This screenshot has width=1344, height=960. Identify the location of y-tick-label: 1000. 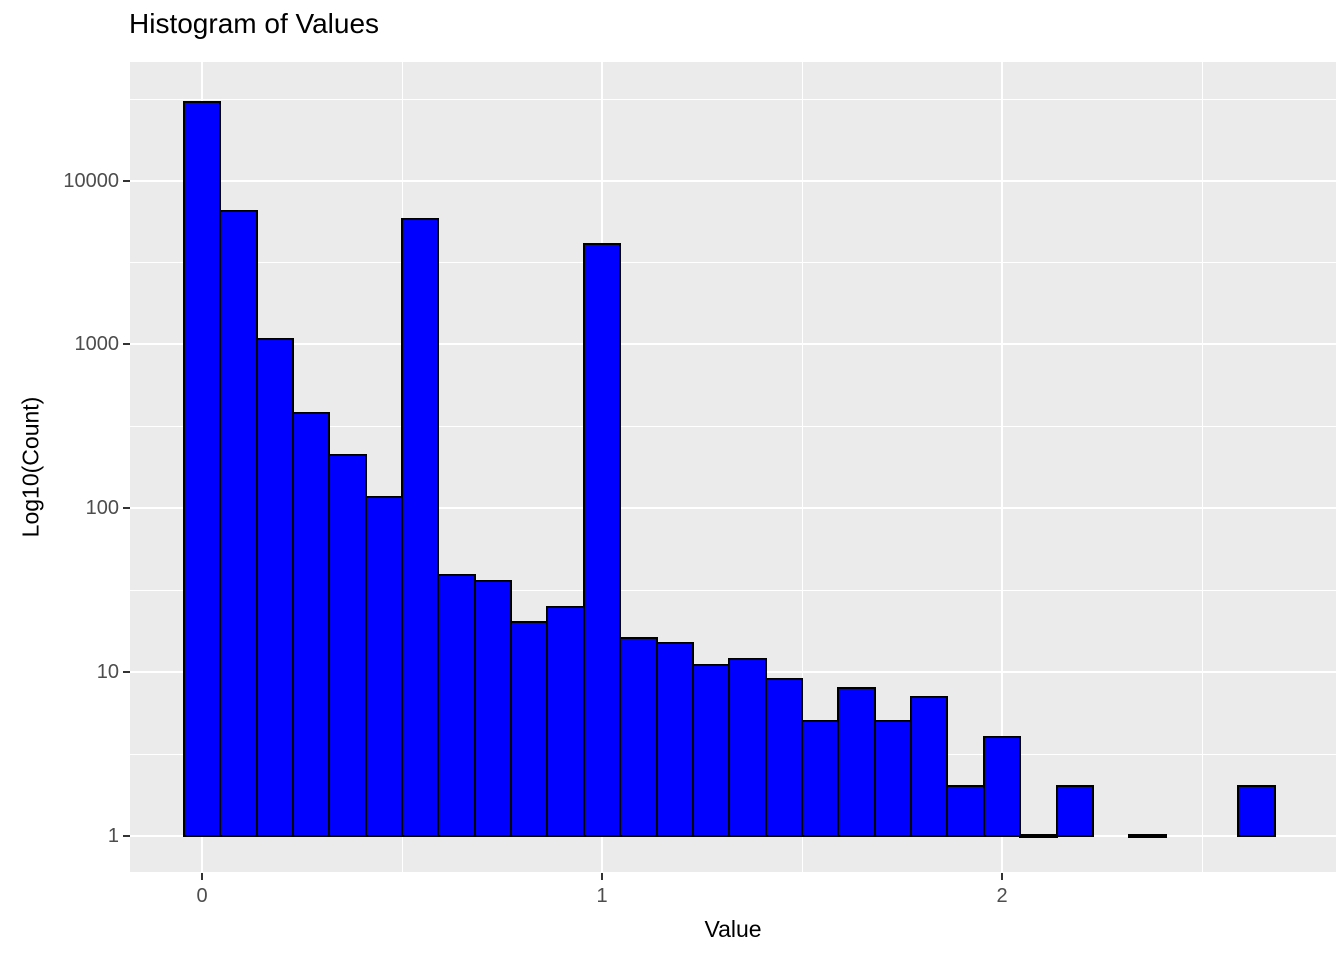
(97, 344).